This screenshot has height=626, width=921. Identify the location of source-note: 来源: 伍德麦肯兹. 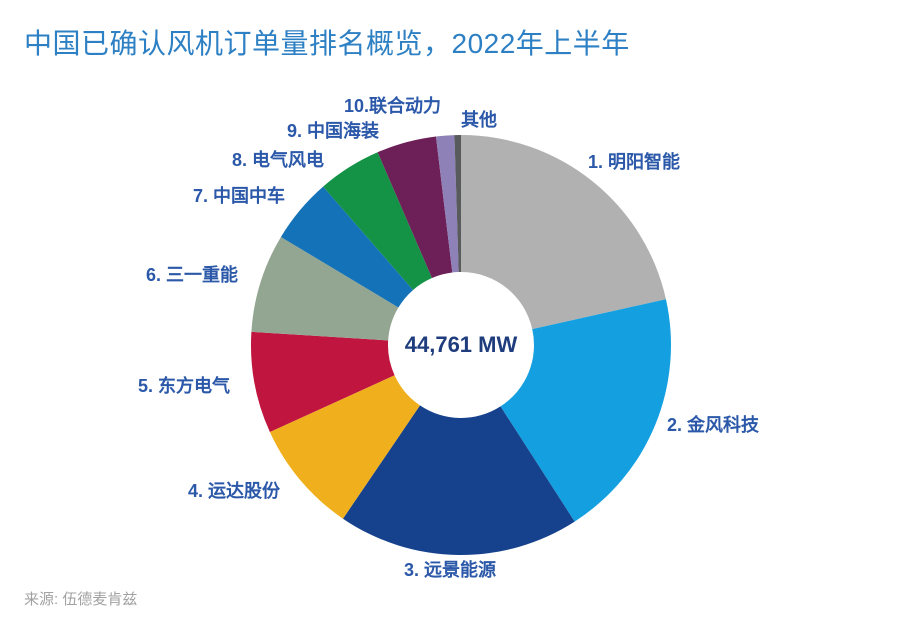
(81, 599).